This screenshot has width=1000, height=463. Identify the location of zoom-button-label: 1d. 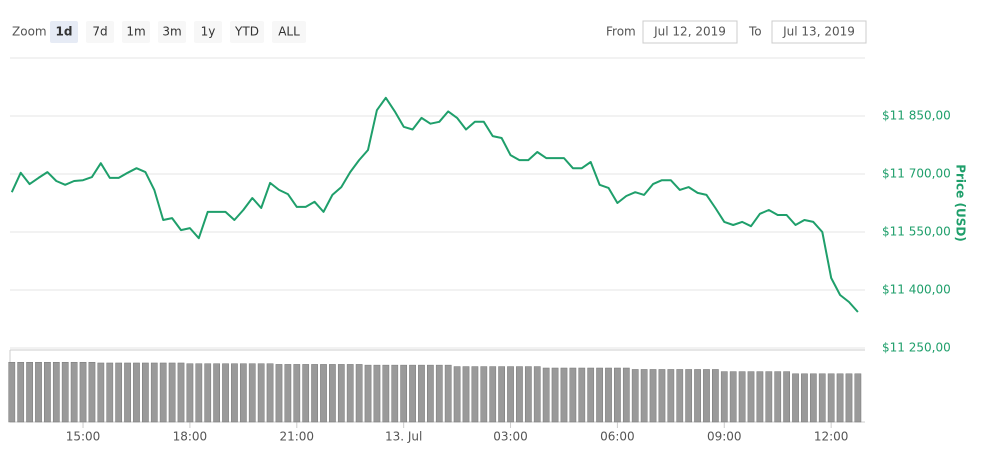
(64, 32).